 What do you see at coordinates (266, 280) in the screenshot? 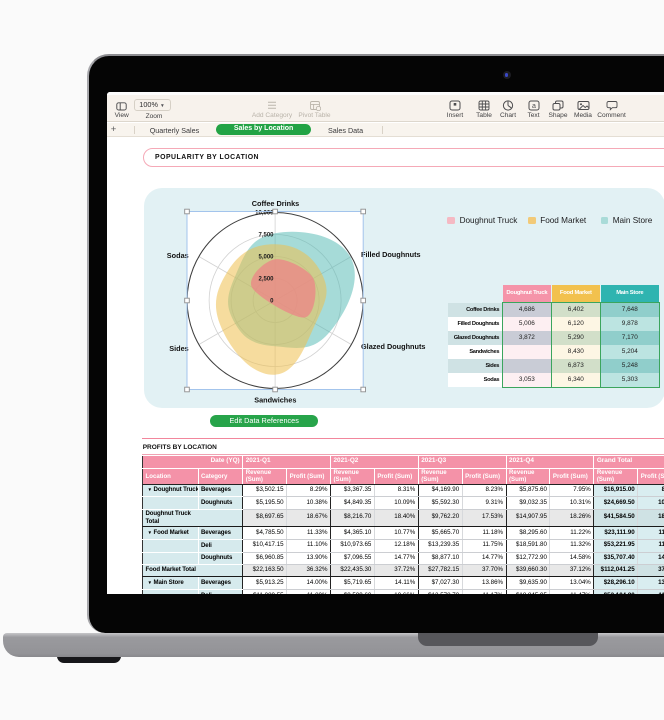
I see `svg-text: 2,500` at bounding box center [266, 280].